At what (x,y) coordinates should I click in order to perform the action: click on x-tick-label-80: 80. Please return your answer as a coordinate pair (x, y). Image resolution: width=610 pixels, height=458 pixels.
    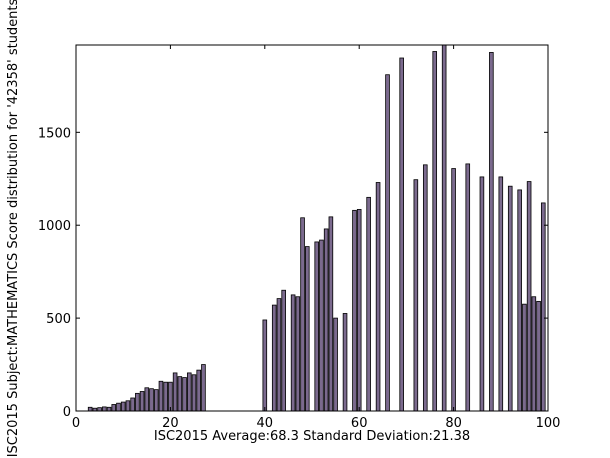
    Looking at the image, I should click on (453, 423).